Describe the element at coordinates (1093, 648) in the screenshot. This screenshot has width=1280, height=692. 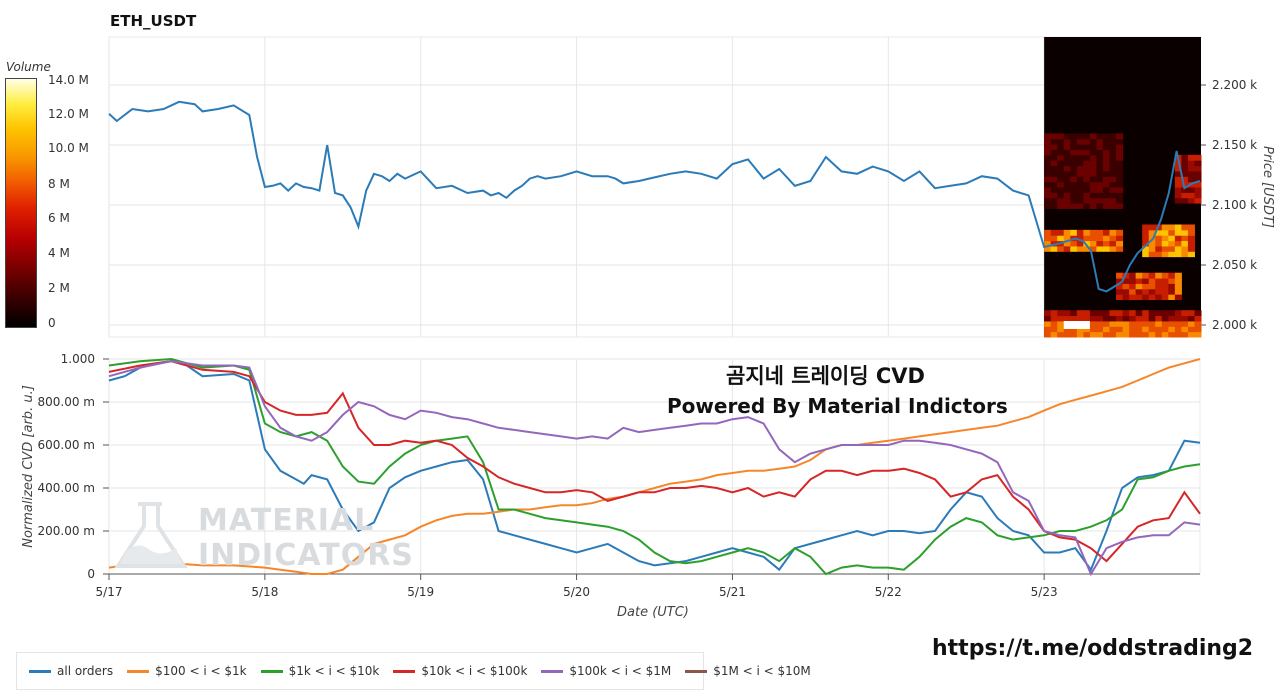
I see `telegram-link: https://t.me/oddstrading2` at that location.